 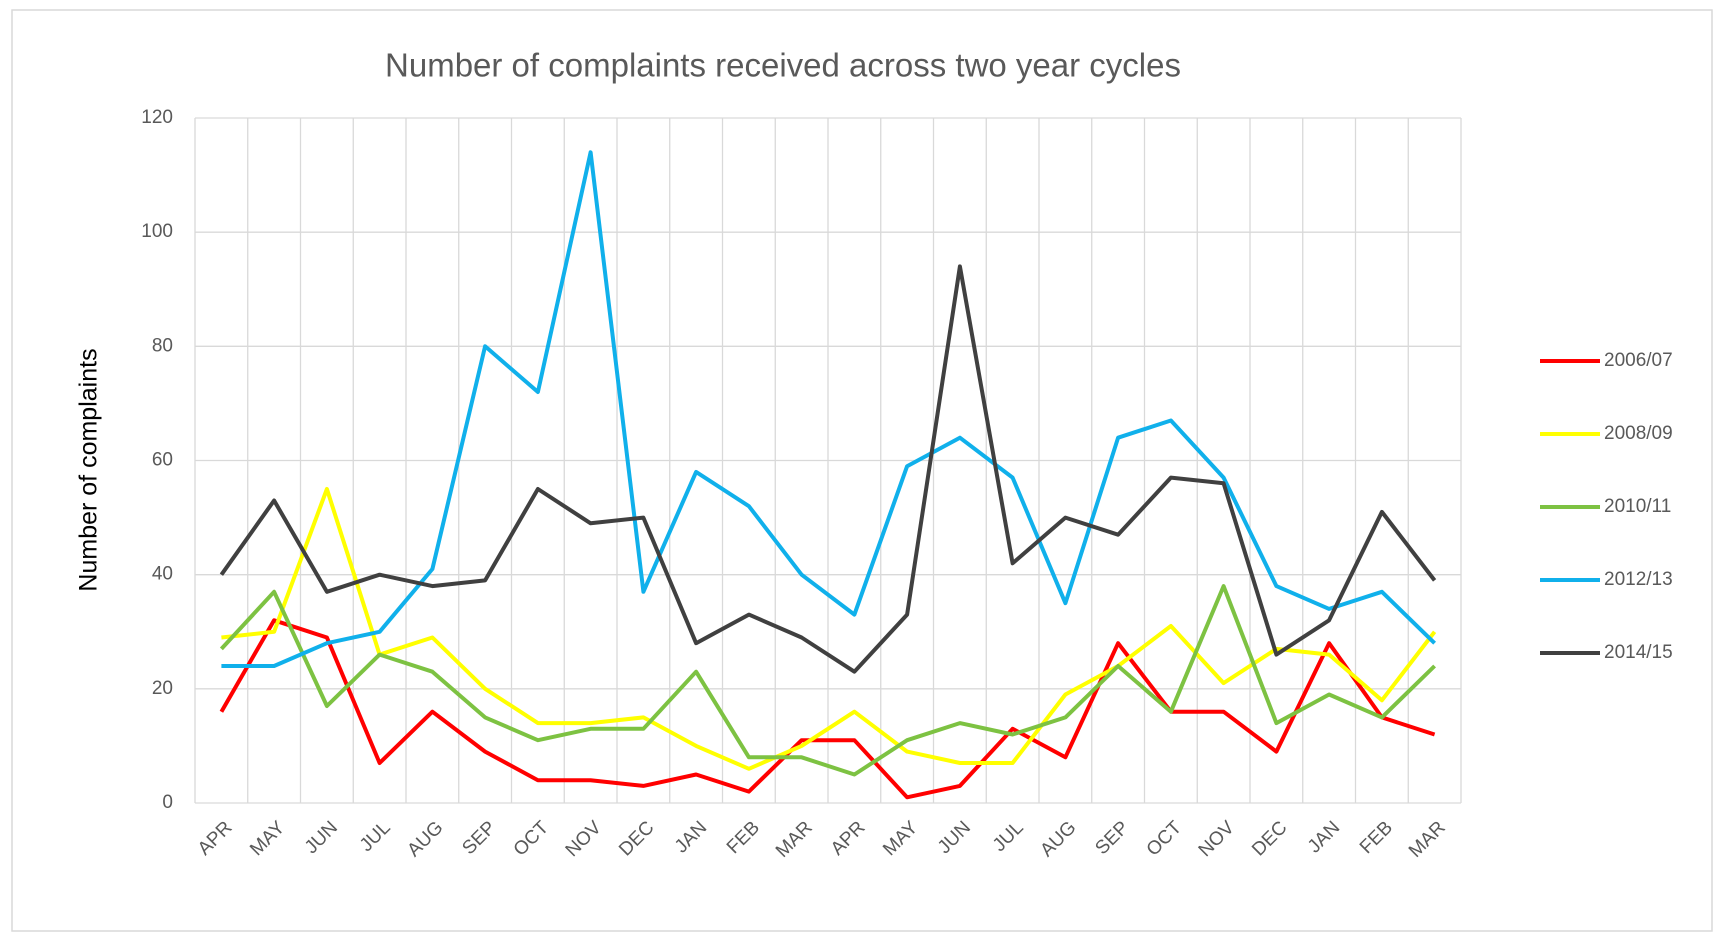 What do you see at coordinates (1638, 433) in the screenshot?
I see `legend-label: 2008/09` at bounding box center [1638, 433].